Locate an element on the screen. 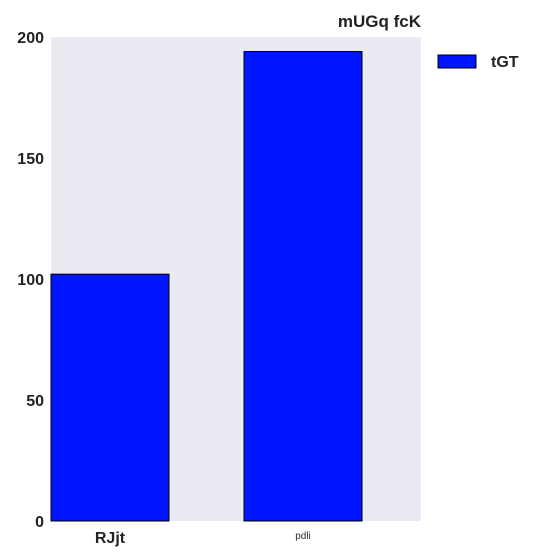 Image resolution: width=560 pixels, height=560 pixels. legend-swatch is located at coordinates (457, 61).